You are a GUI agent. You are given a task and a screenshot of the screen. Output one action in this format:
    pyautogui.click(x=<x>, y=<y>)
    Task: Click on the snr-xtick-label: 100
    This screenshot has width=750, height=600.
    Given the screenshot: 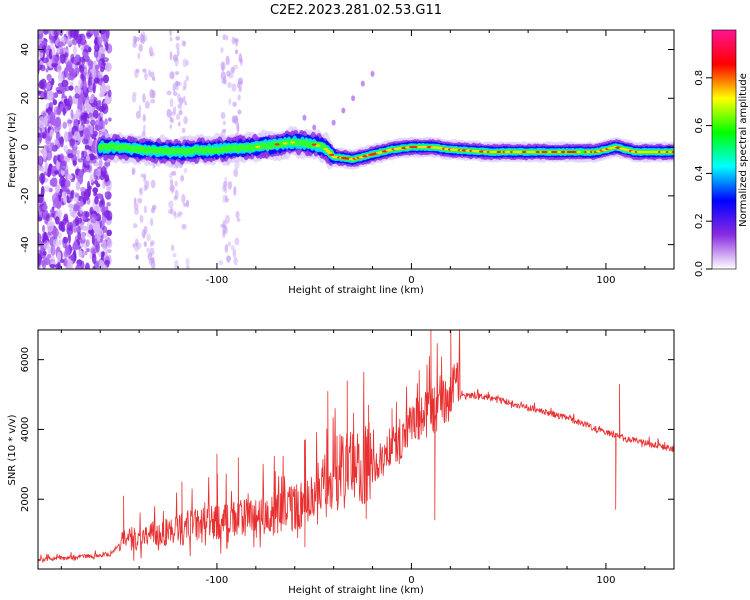 What is the action you would take?
    pyautogui.click(x=605, y=580)
    